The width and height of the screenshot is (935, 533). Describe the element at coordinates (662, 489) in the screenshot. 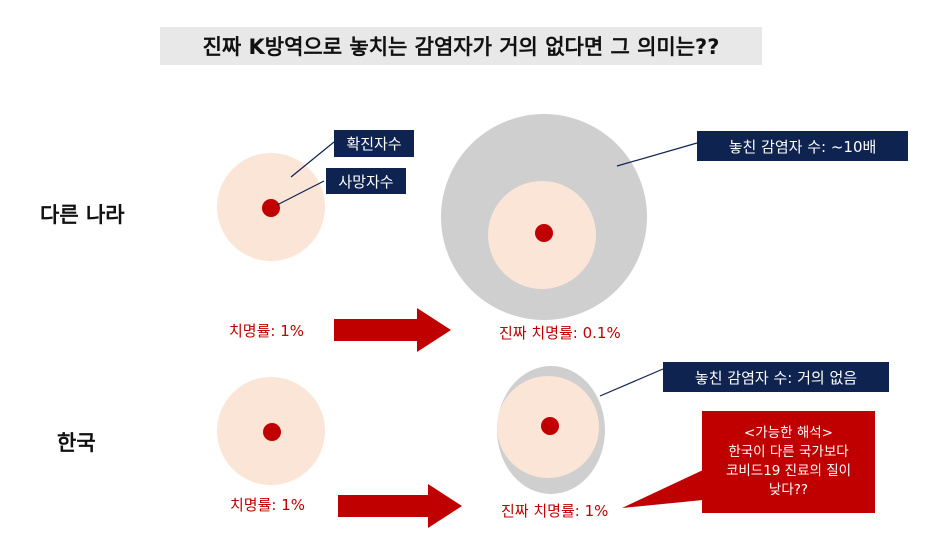

I see `callout-tail` at that location.